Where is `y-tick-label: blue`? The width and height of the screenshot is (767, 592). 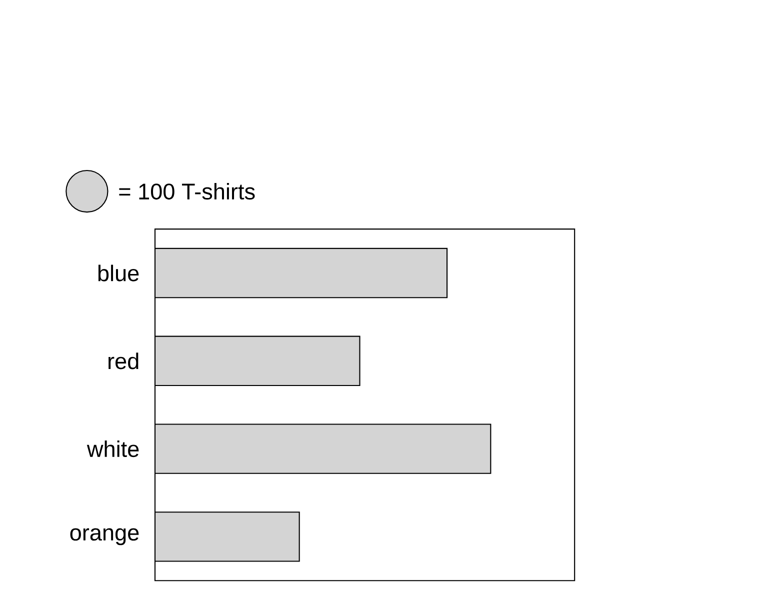
y-tick-label: blue is located at coordinates (118, 273).